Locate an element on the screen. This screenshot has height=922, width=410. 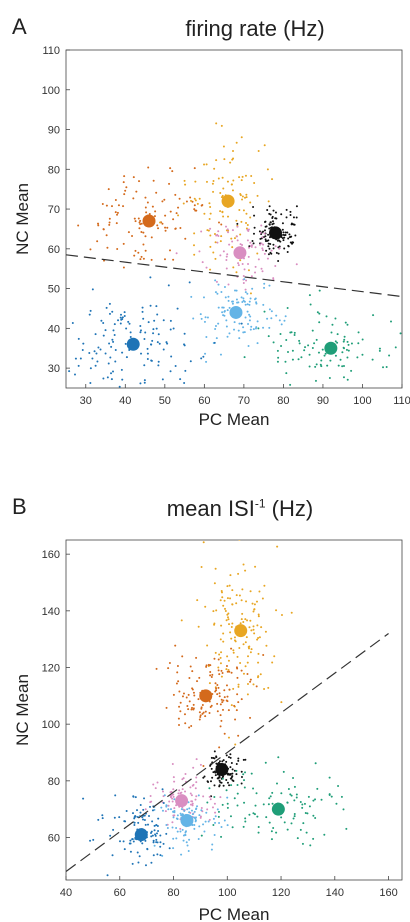
panel-b-title-main: mean ISI is located at coordinates (210, 508).